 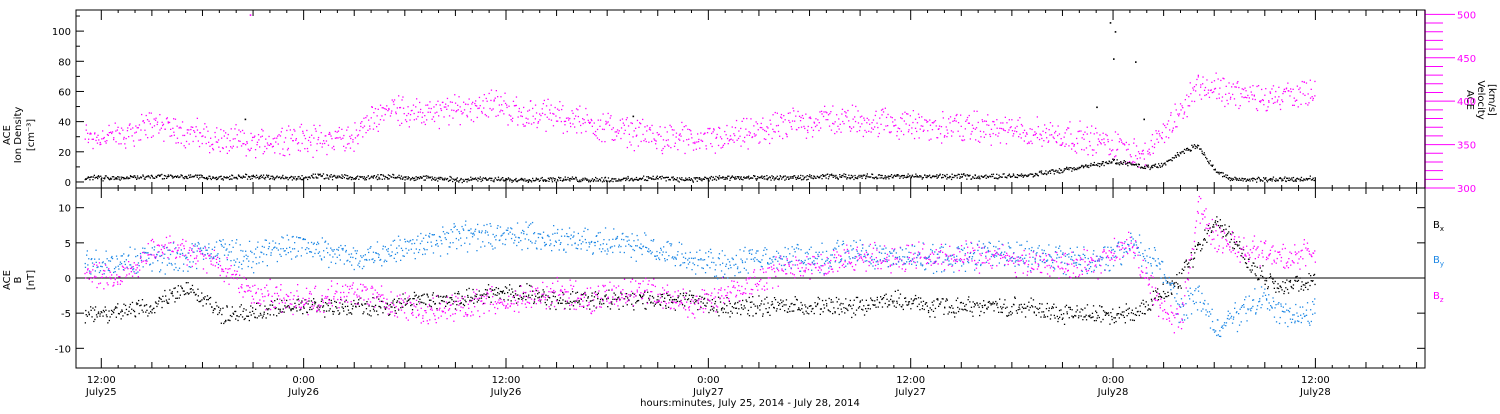 I want to click on x-tick-label-date: July26, so click(x=303, y=392).